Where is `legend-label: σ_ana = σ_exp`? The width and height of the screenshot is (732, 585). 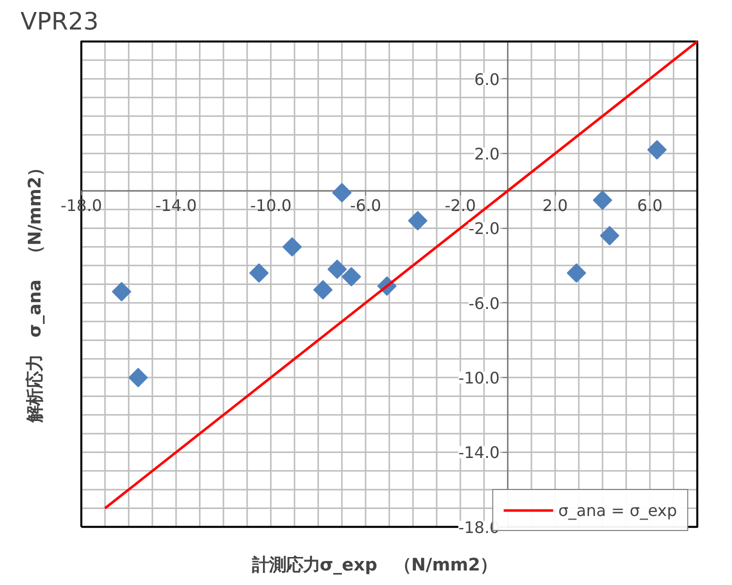
legend-label: σ_ana = σ_exp is located at coordinates (617, 510).